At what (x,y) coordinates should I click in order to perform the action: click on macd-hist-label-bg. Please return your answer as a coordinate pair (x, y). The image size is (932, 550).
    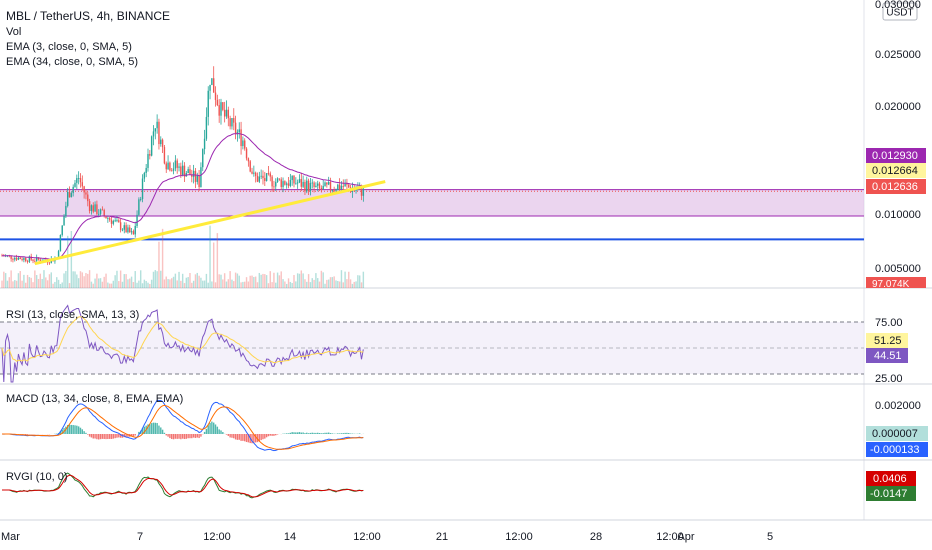
    Looking at the image, I should click on (897, 433).